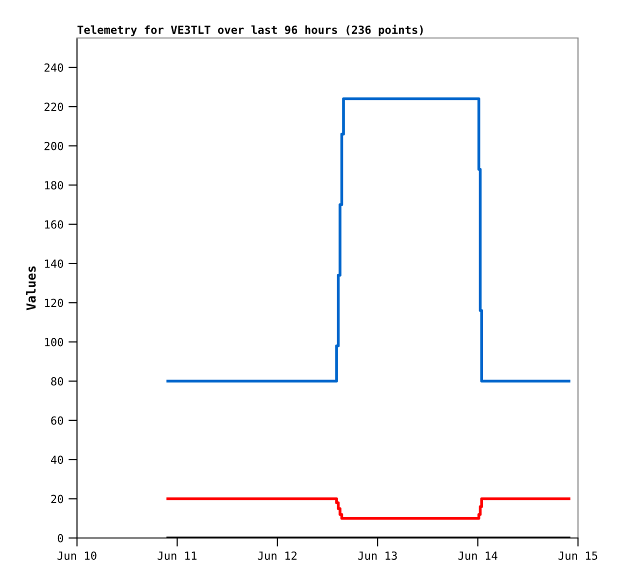 This screenshot has width=618, height=579. I want to click on x-tick-label: Jun 15, so click(578, 556).